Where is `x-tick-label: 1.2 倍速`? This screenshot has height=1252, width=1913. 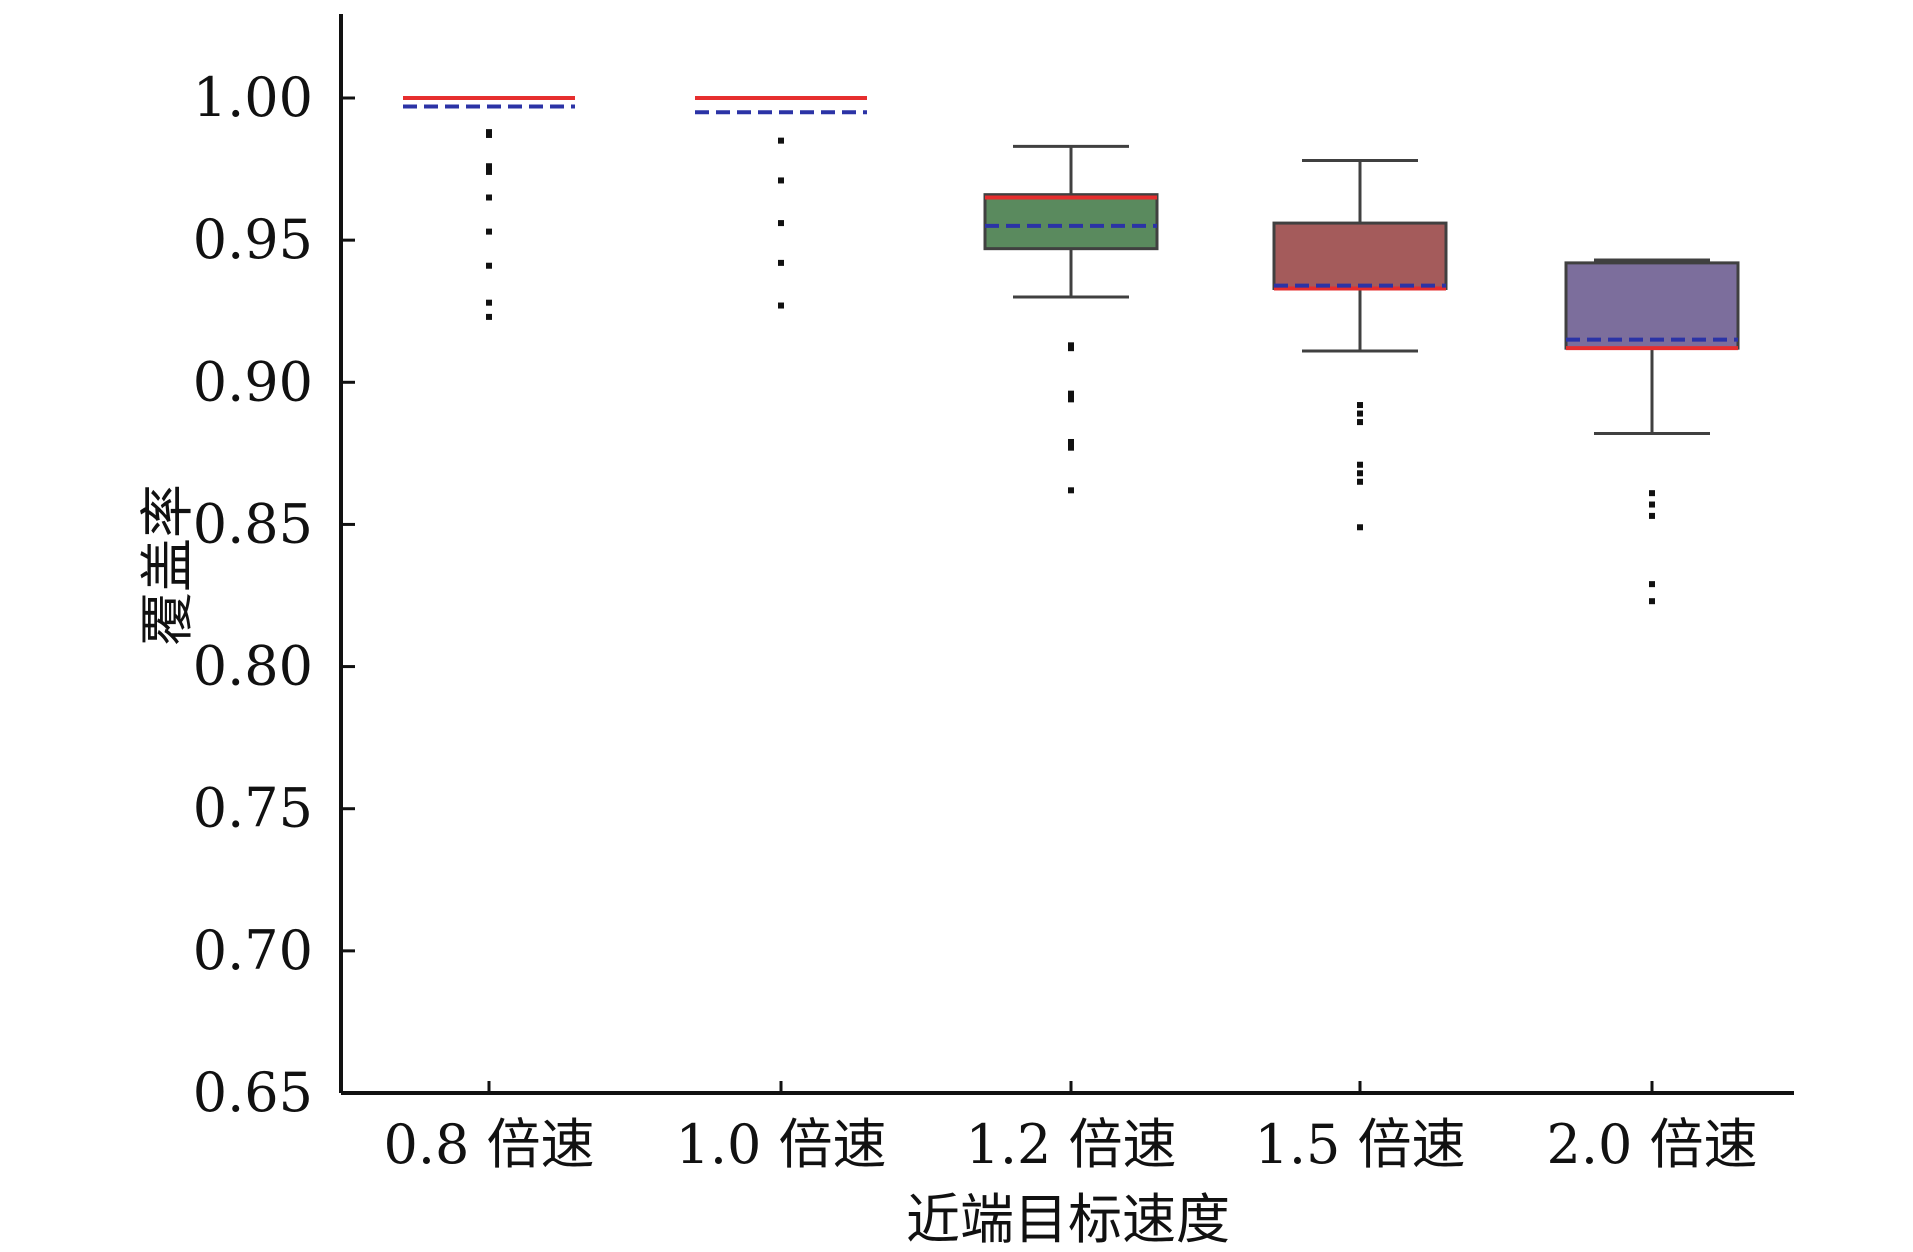
x-tick-label: 1.2 倍速 is located at coordinates (1070, 1144).